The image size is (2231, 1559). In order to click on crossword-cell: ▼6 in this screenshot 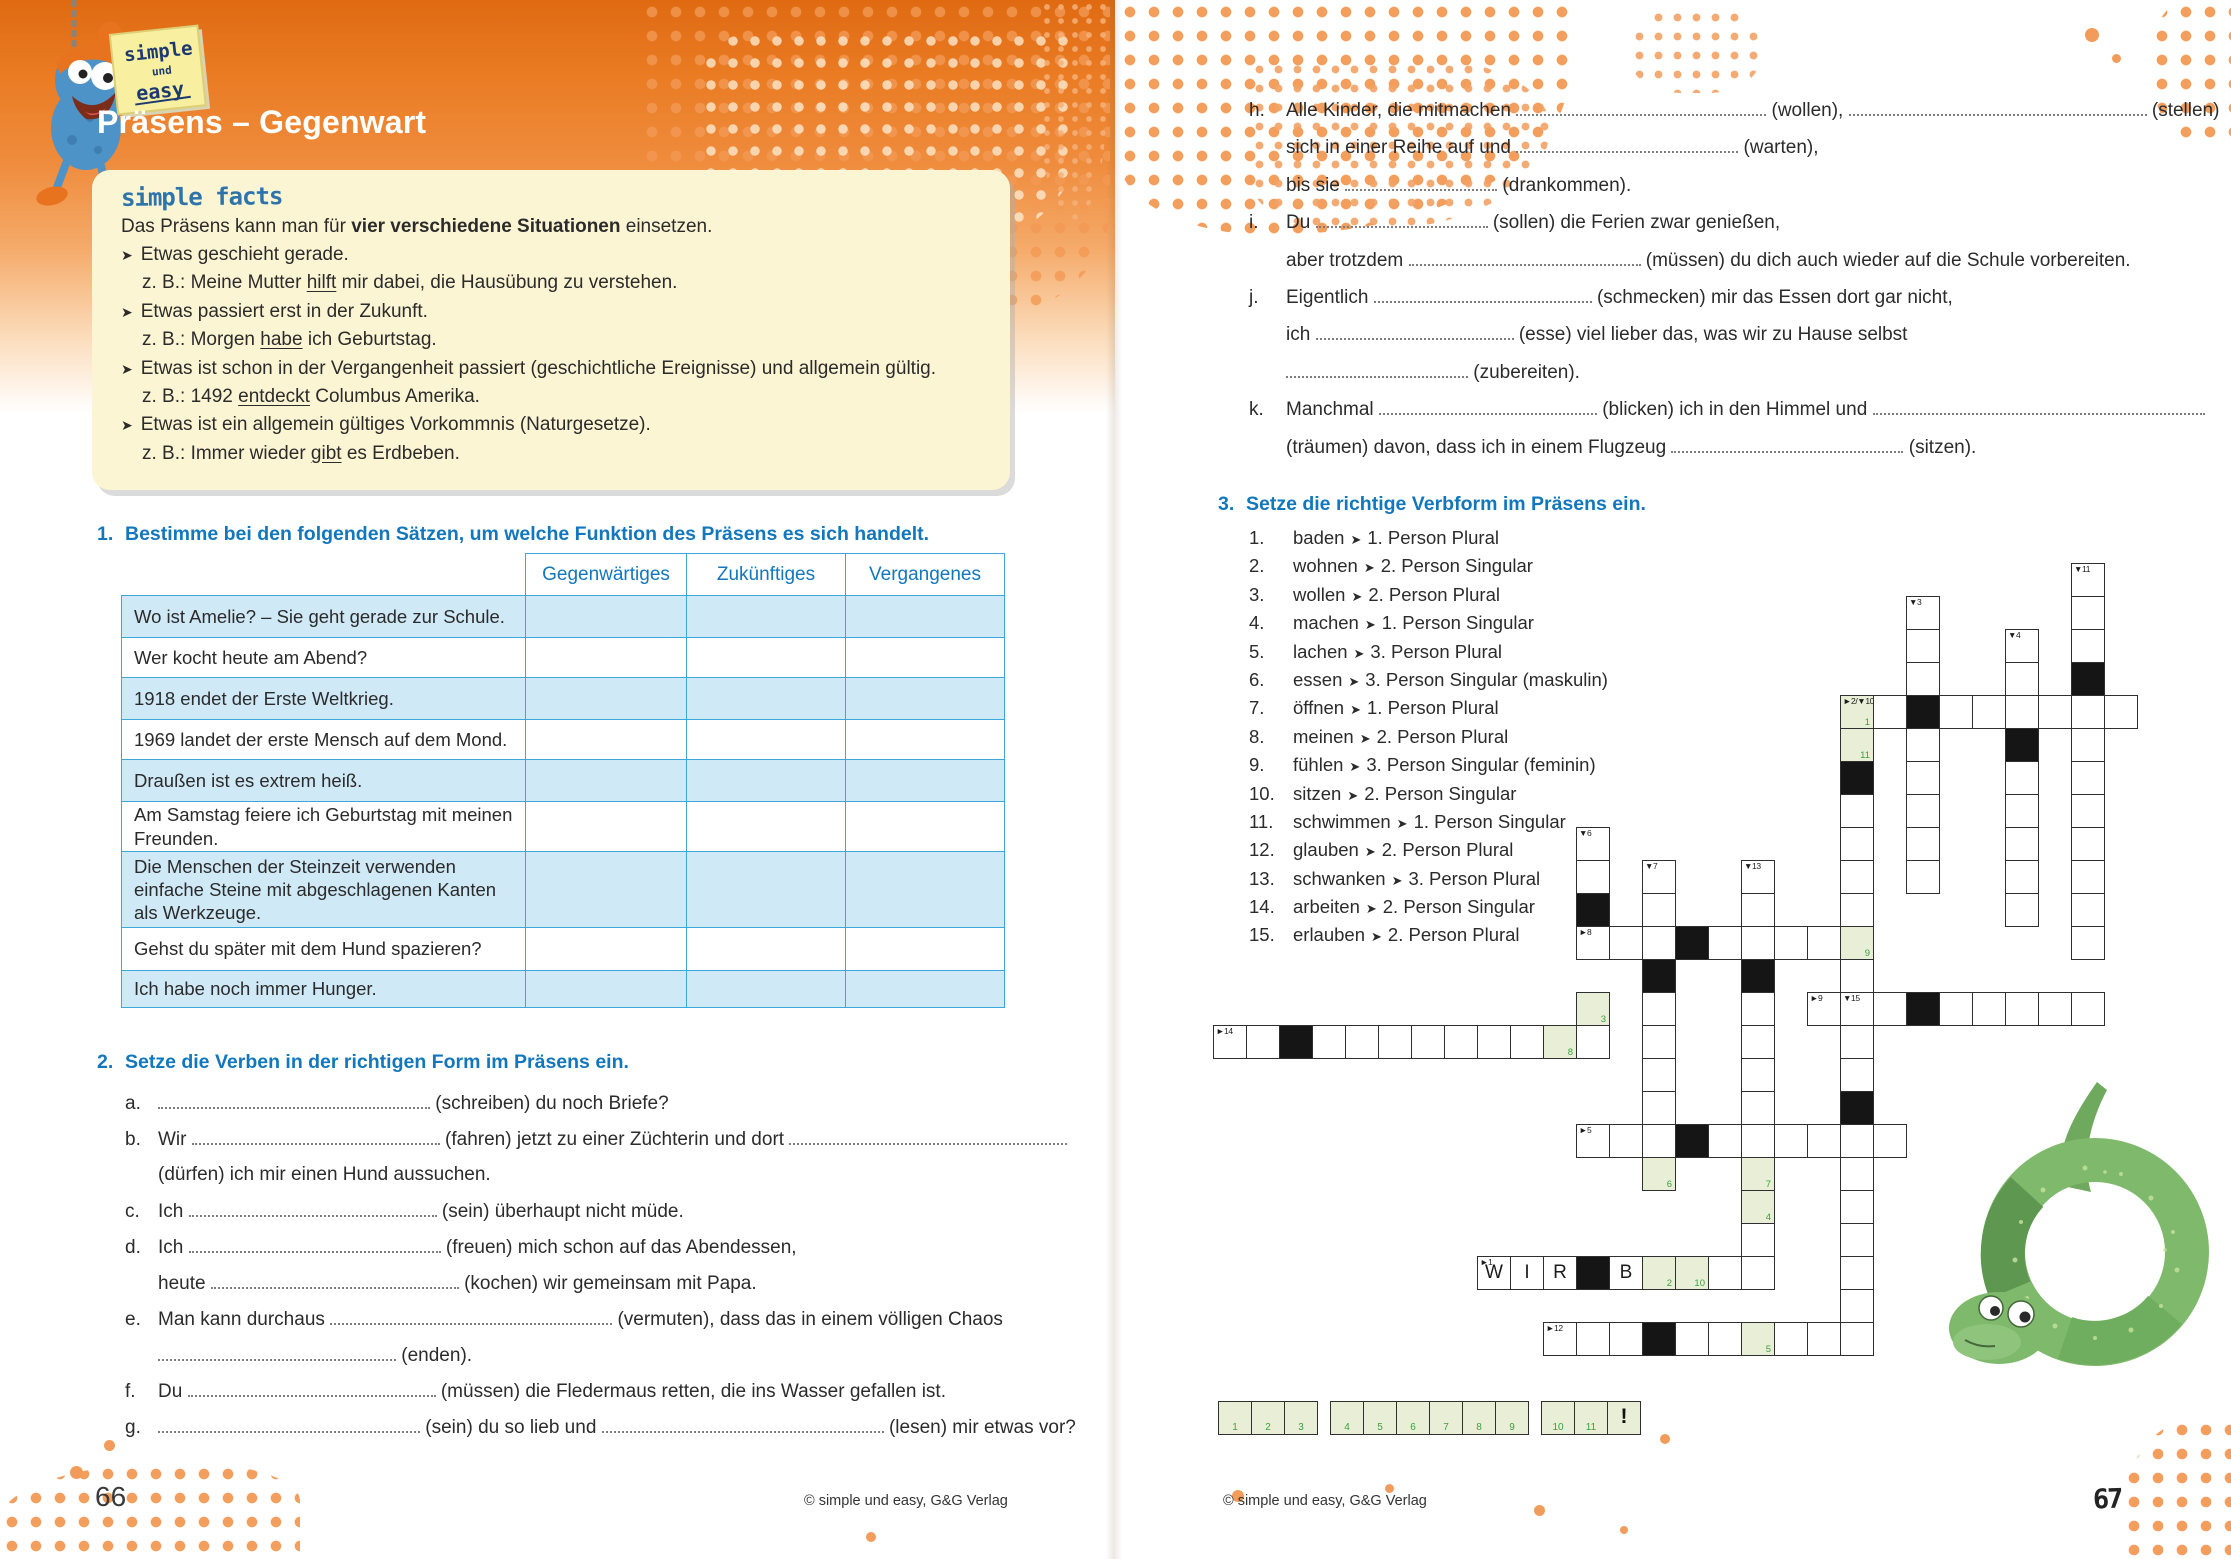, I will do `click(1593, 844)`.